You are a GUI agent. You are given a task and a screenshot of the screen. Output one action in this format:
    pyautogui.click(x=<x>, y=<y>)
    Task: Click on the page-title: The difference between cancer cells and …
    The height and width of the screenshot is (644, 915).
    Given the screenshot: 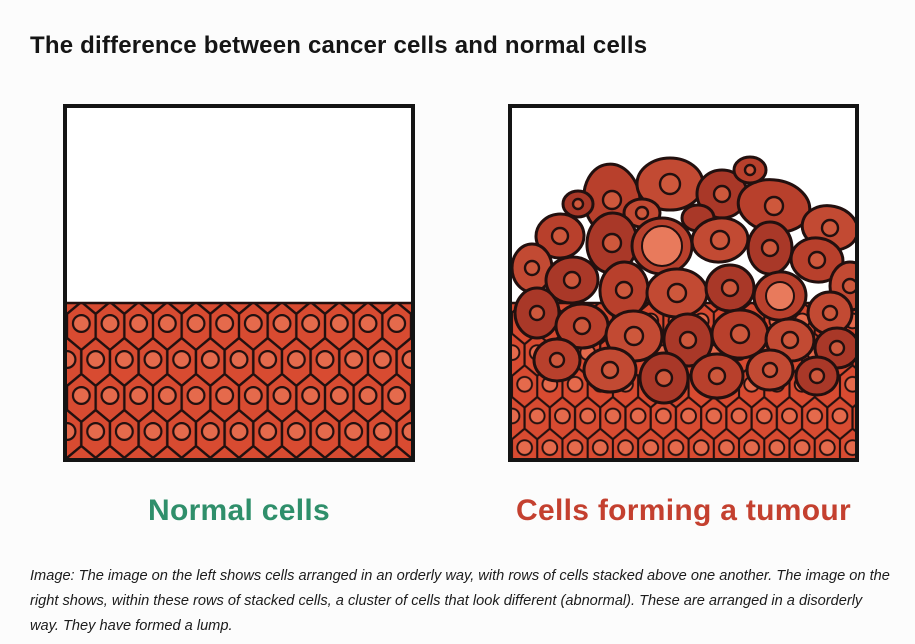 What is the action you would take?
    pyautogui.click(x=339, y=46)
    